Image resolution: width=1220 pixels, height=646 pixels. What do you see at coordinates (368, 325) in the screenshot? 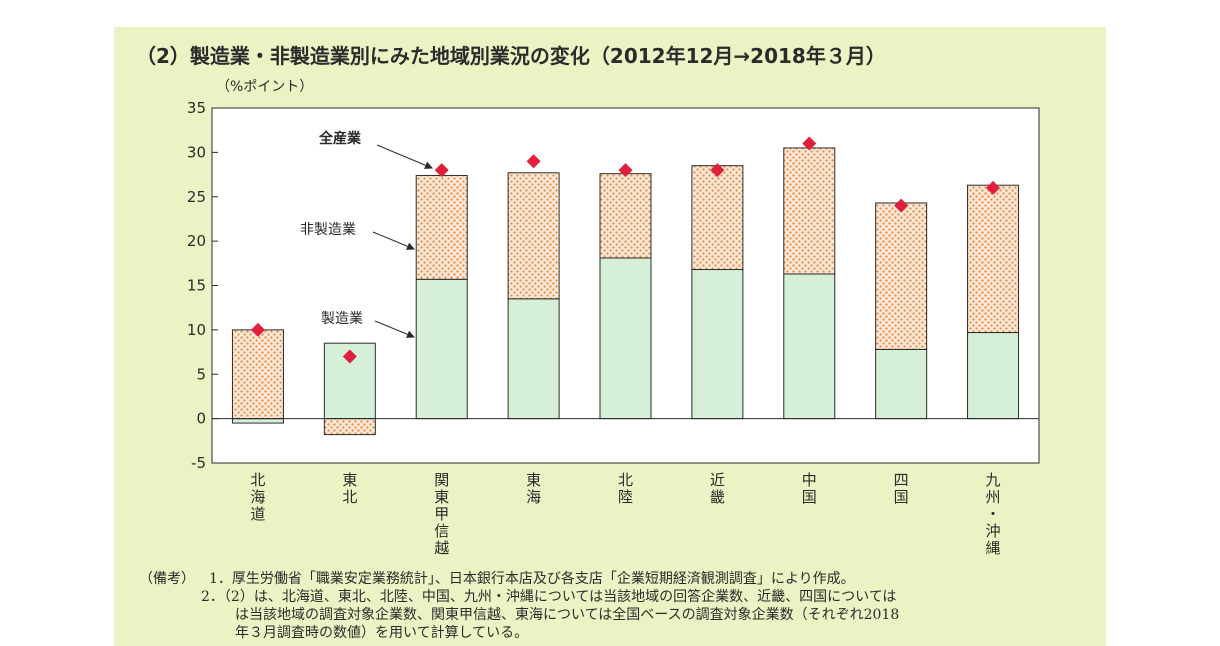
I see `annotation-manufacturing: 製造業` at bounding box center [368, 325].